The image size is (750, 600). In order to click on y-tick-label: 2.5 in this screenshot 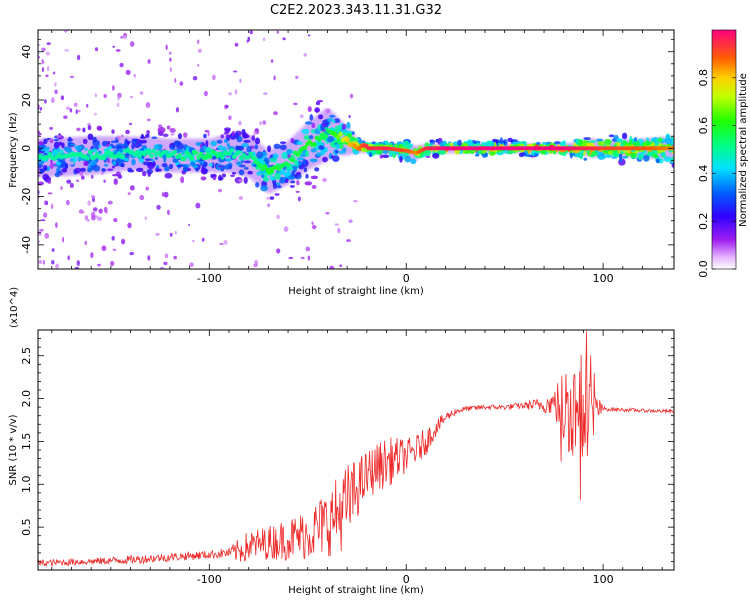, I will do `click(26, 356)`.